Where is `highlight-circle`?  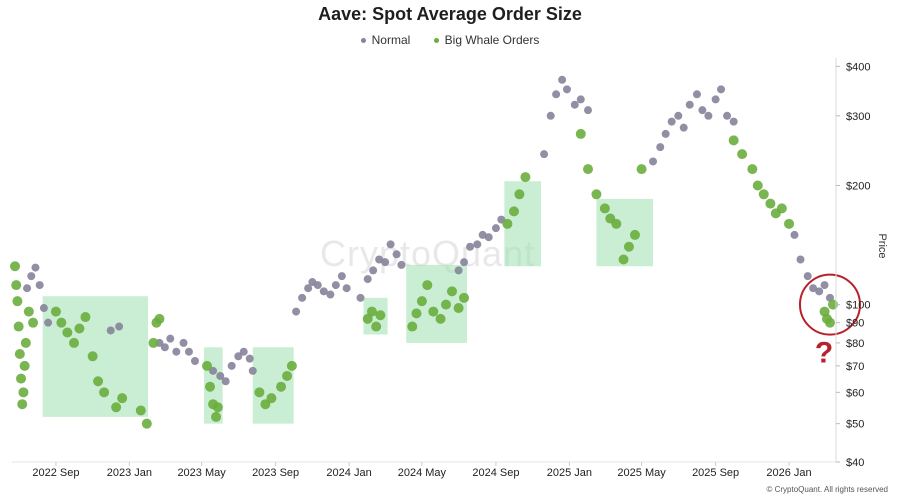
highlight-circle is located at coordinates (829, 304).